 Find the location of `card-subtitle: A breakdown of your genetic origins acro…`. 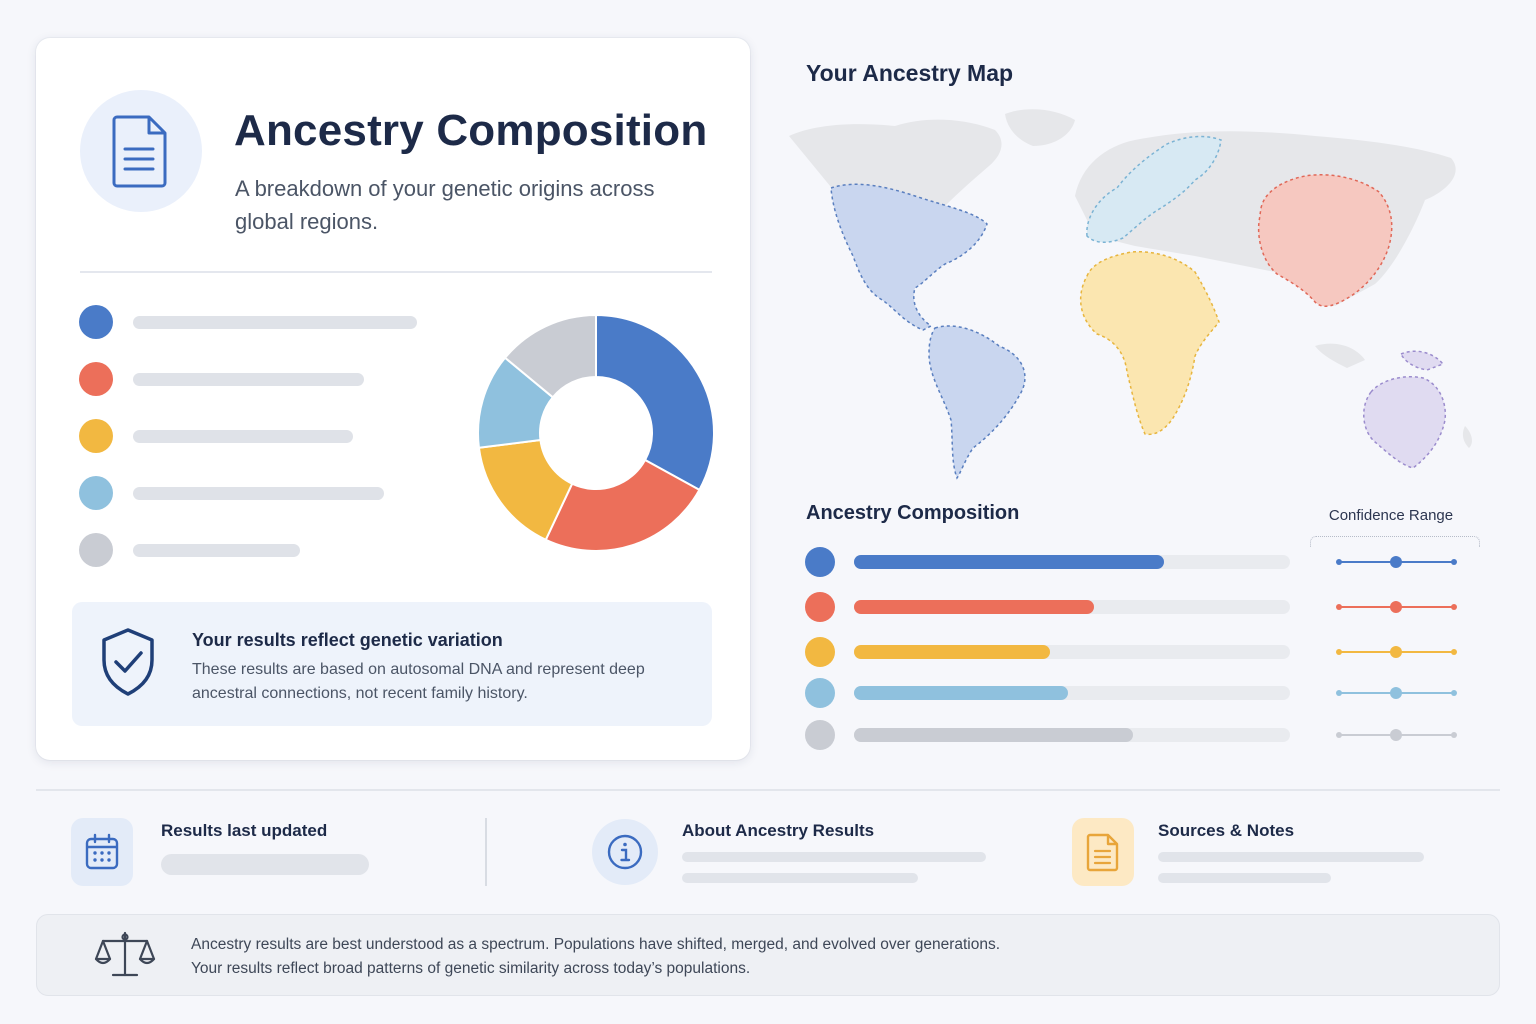

card-subtitle: A breakdown of your genetic origins acro… is located at coordinates (445, 205).